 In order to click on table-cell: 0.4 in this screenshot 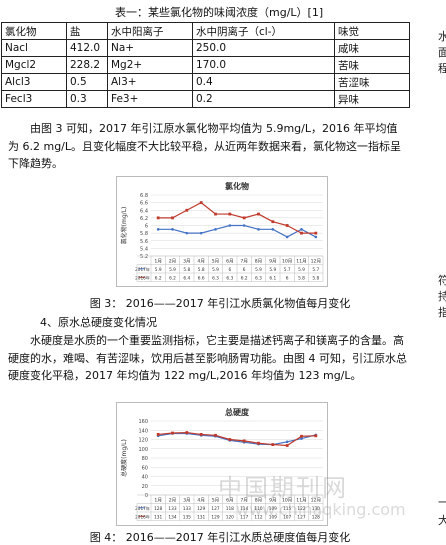, I will do `click(263, 82)`.